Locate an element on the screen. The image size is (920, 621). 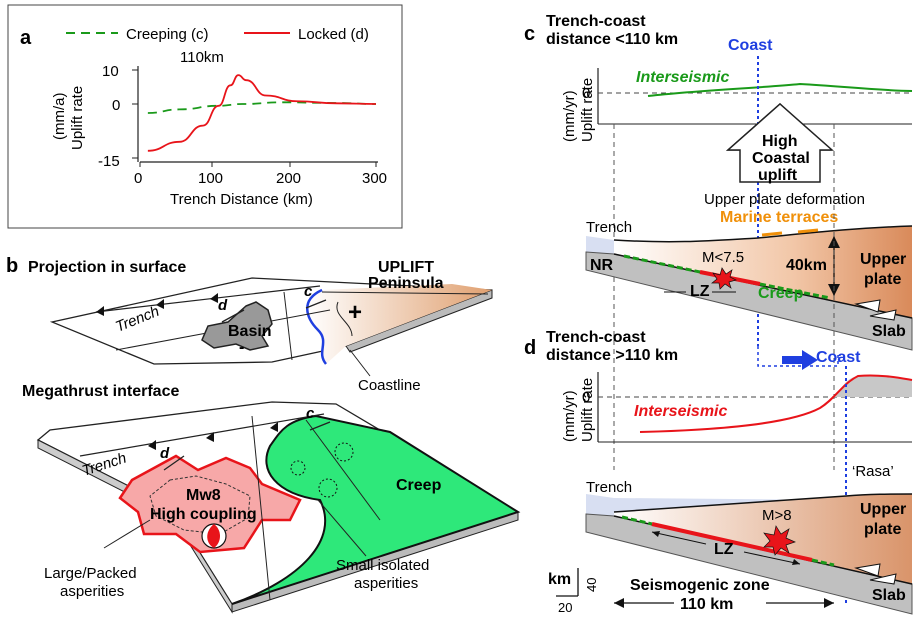
a-y-tick-neg15: -15 is located at coordinates (109, 161).